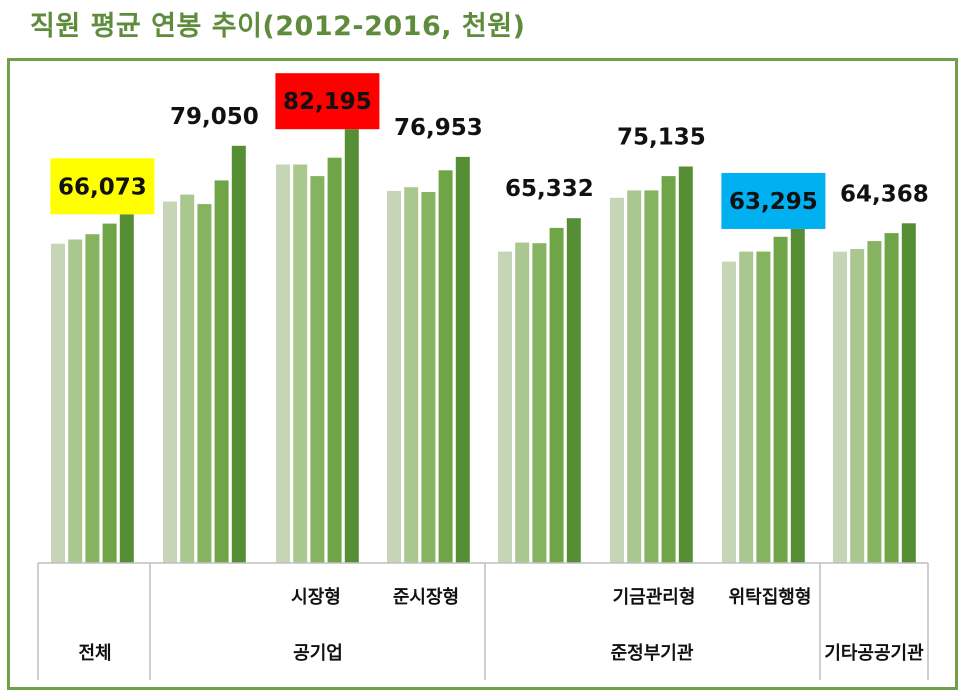 This screenshot has width=968, height=698. What do you see at coordinates (634, 376) in the screenshot?
I see `bar-기금관리형-2013` at bounding box center [634, 376].